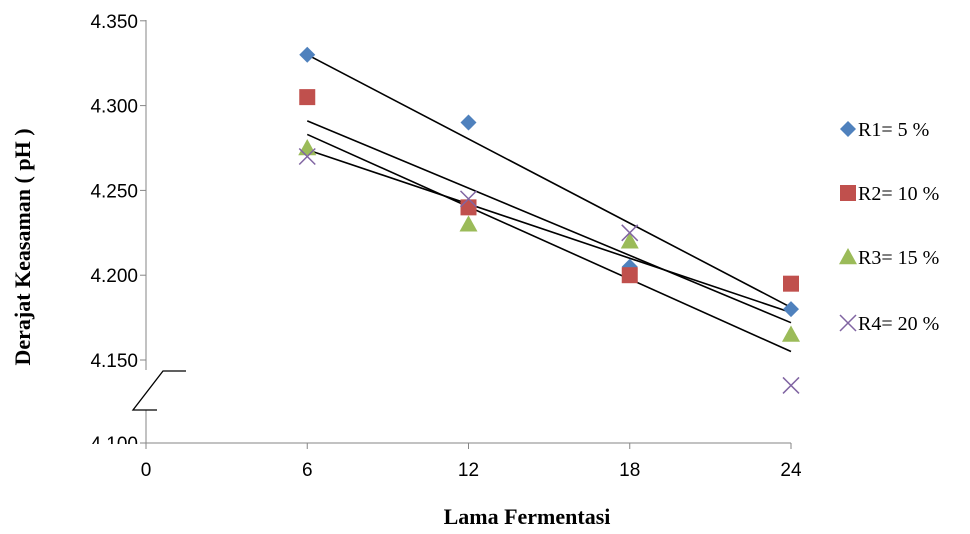 This screenshot has height=534, width=970. I want to click on y-tick-label: 4.150, so click(114, 361).